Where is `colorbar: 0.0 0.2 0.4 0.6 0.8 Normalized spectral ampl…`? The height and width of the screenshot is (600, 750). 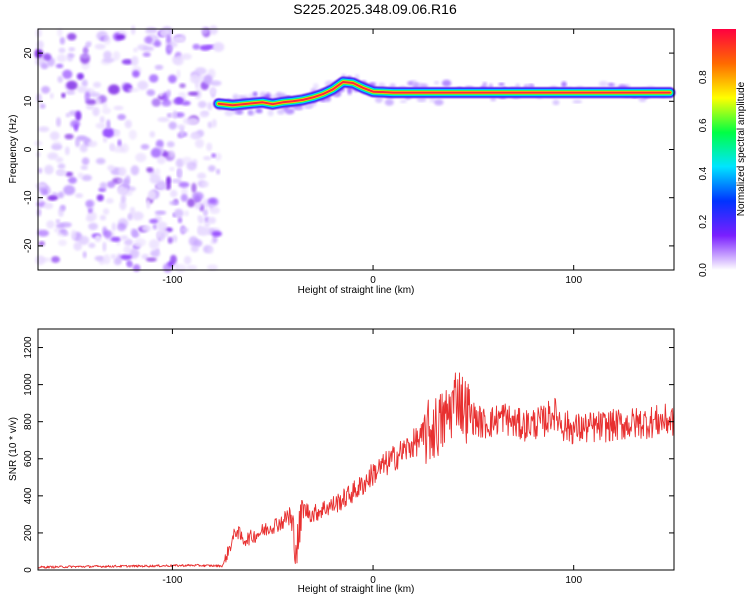
colorbar: 0.0 0.2 0.4 0.6 0.8 Normalized spectral ampl… is located at coordinates (722, 153).